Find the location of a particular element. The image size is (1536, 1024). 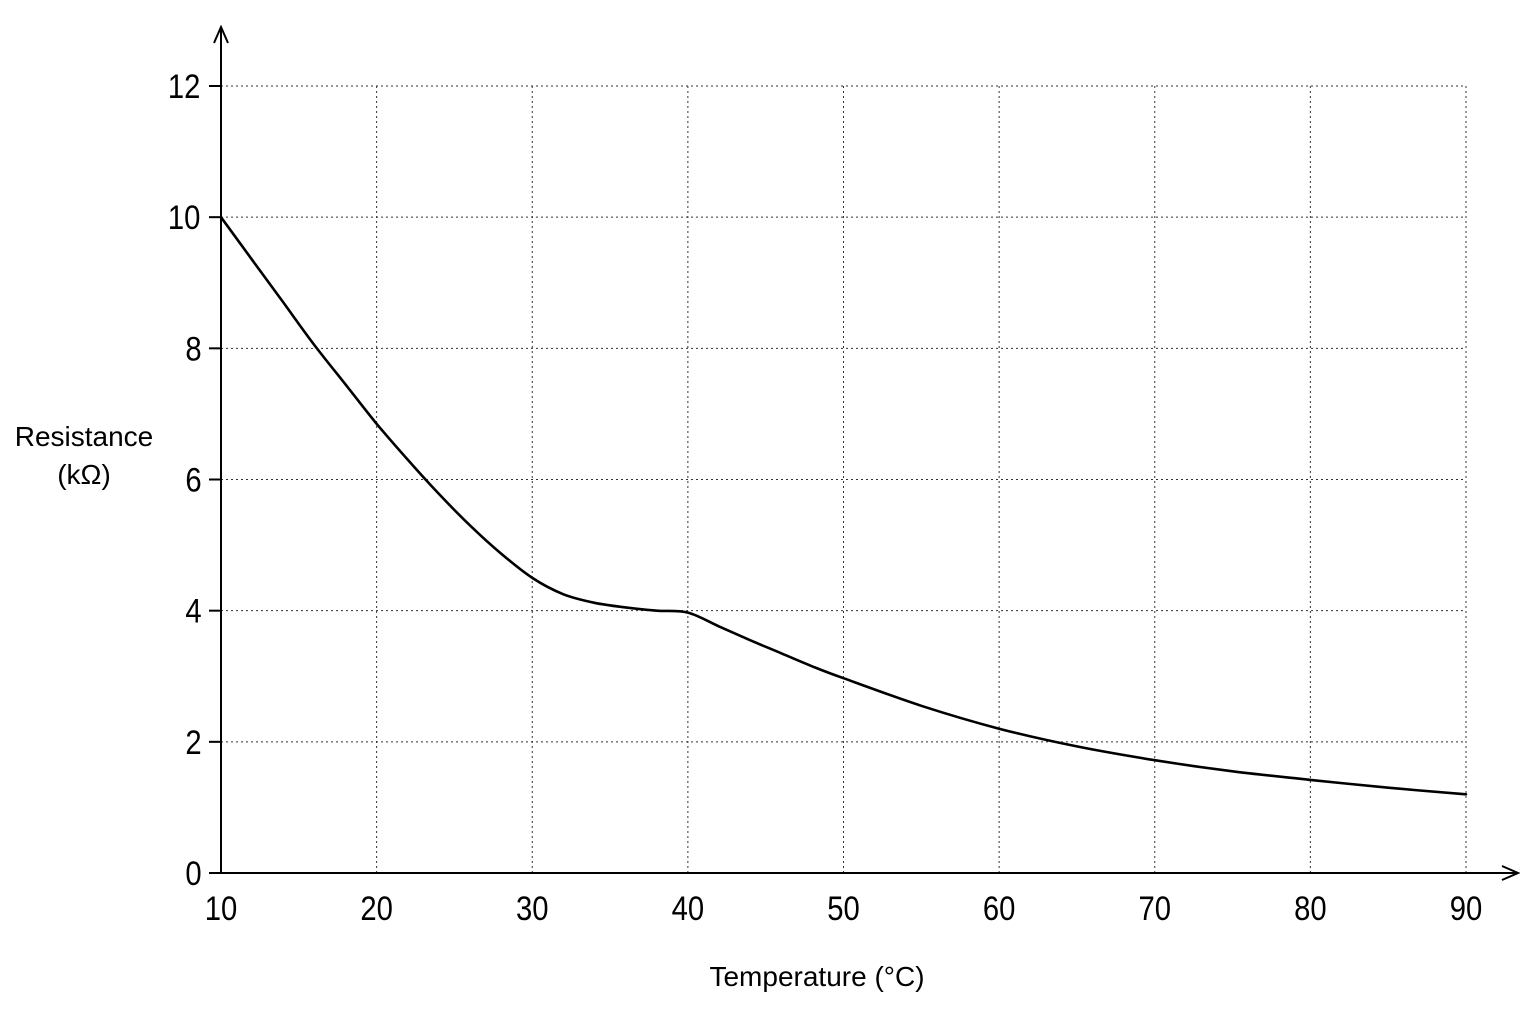

y-axis-label-line-2: (kΩ) is located at coordinates (84, 474).